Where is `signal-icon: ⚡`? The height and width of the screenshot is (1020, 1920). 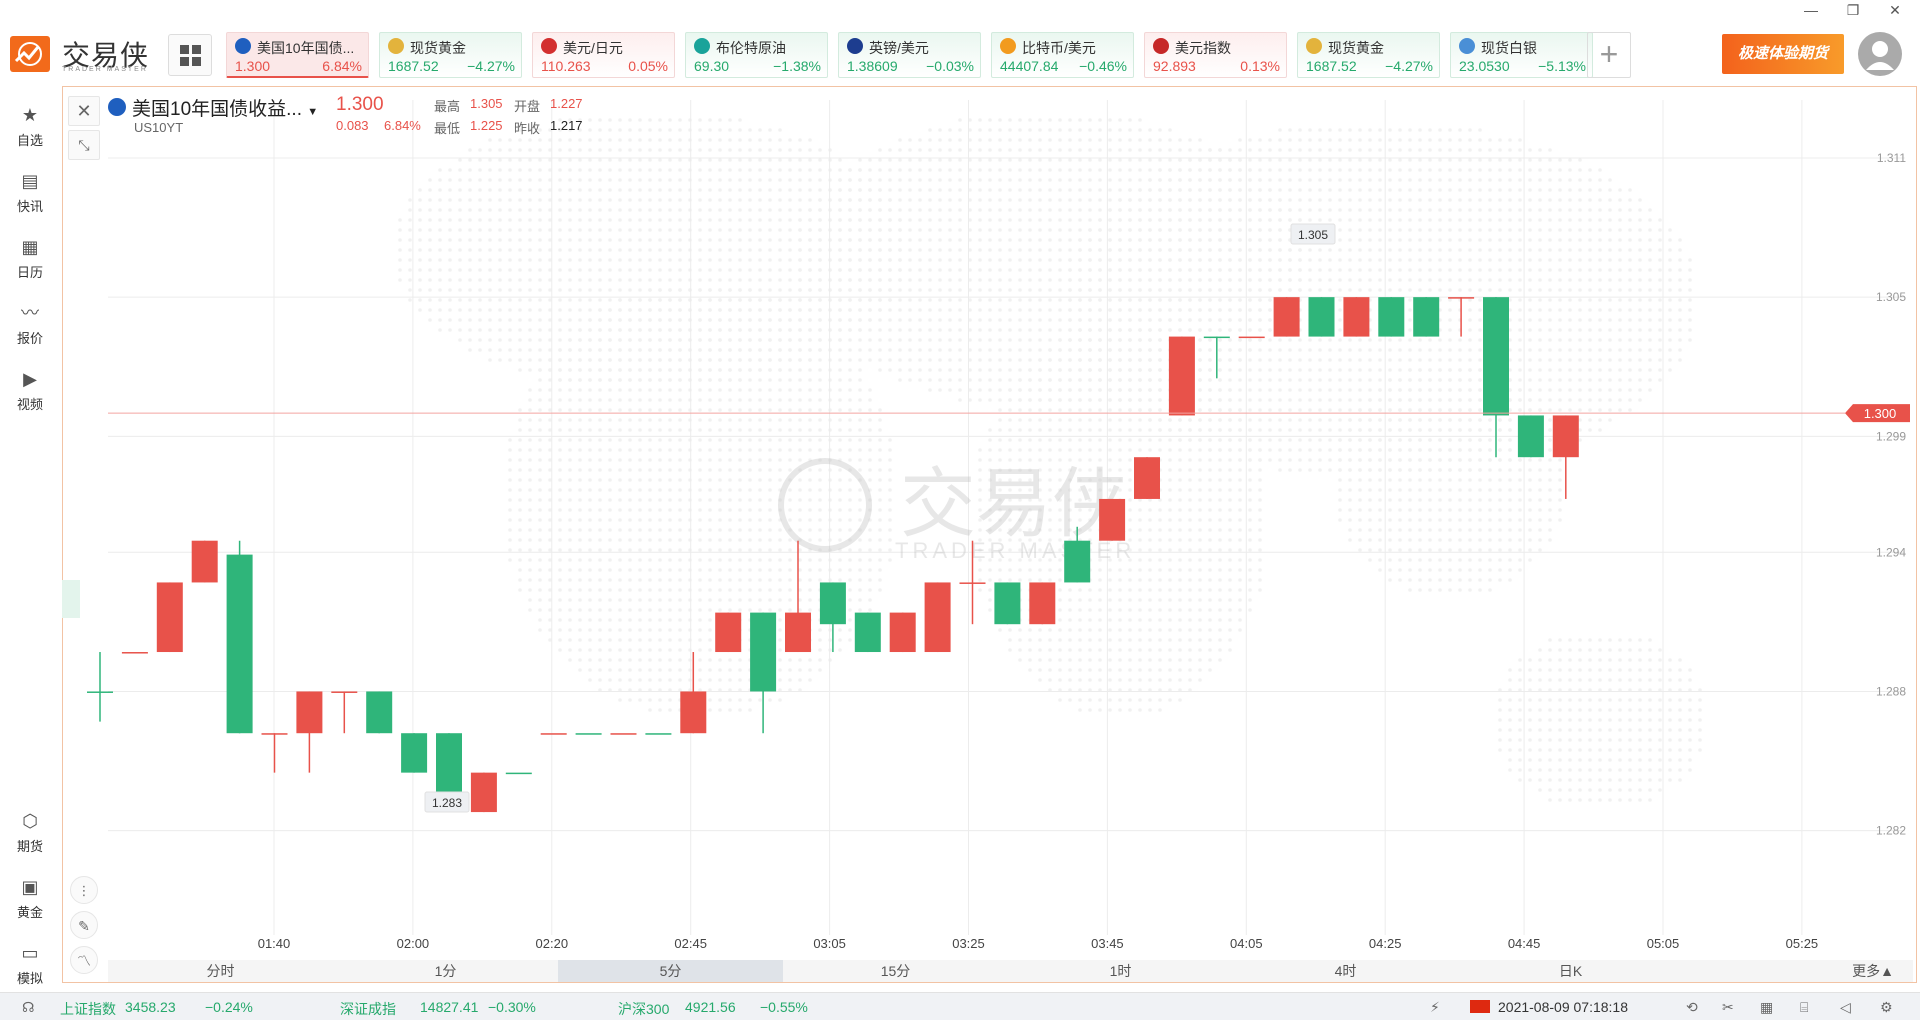
signal-icon: ⚡ is located at coordinates (1435, 1007).